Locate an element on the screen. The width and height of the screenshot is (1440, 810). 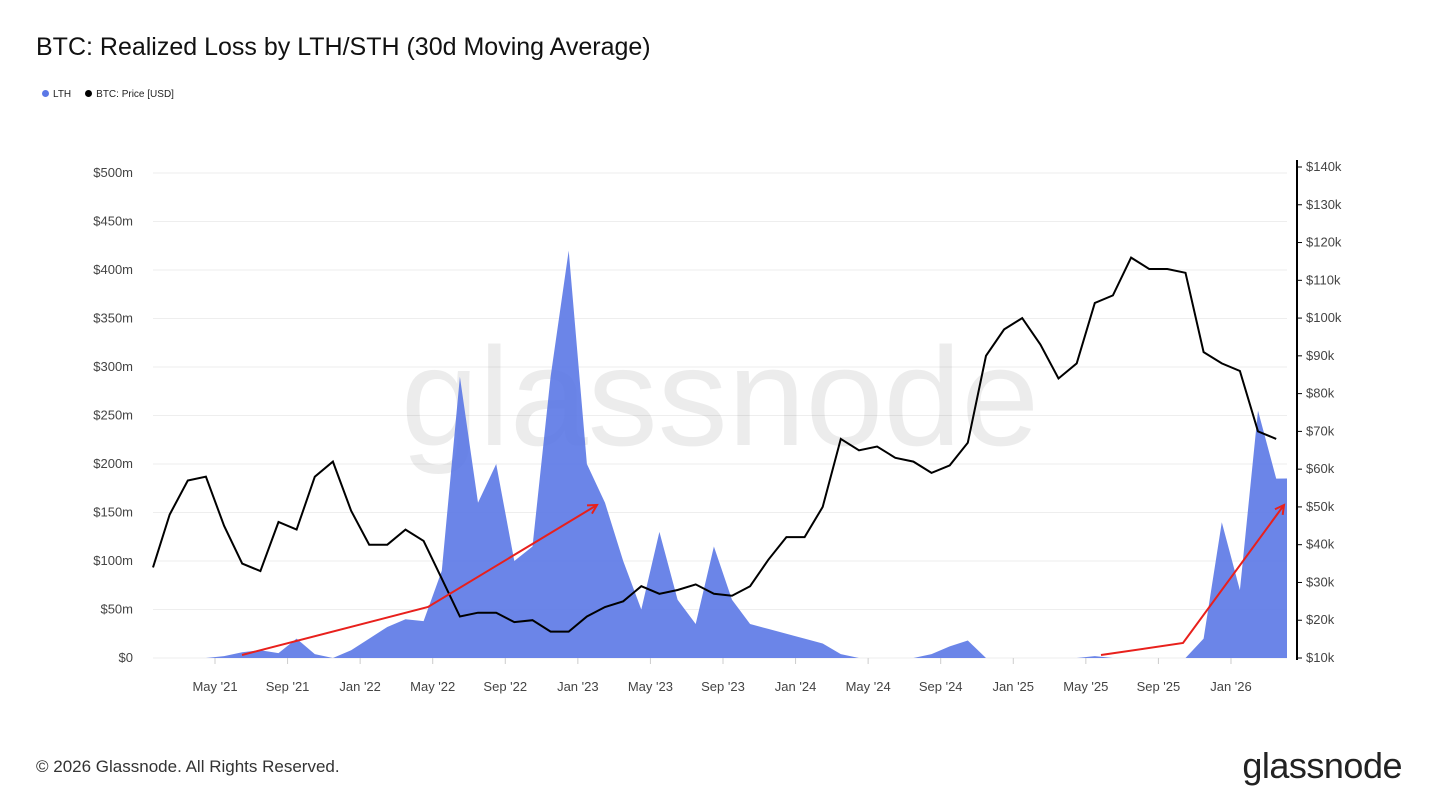
y-right-tick-label: $10k is located at coordinates (1320, 657).